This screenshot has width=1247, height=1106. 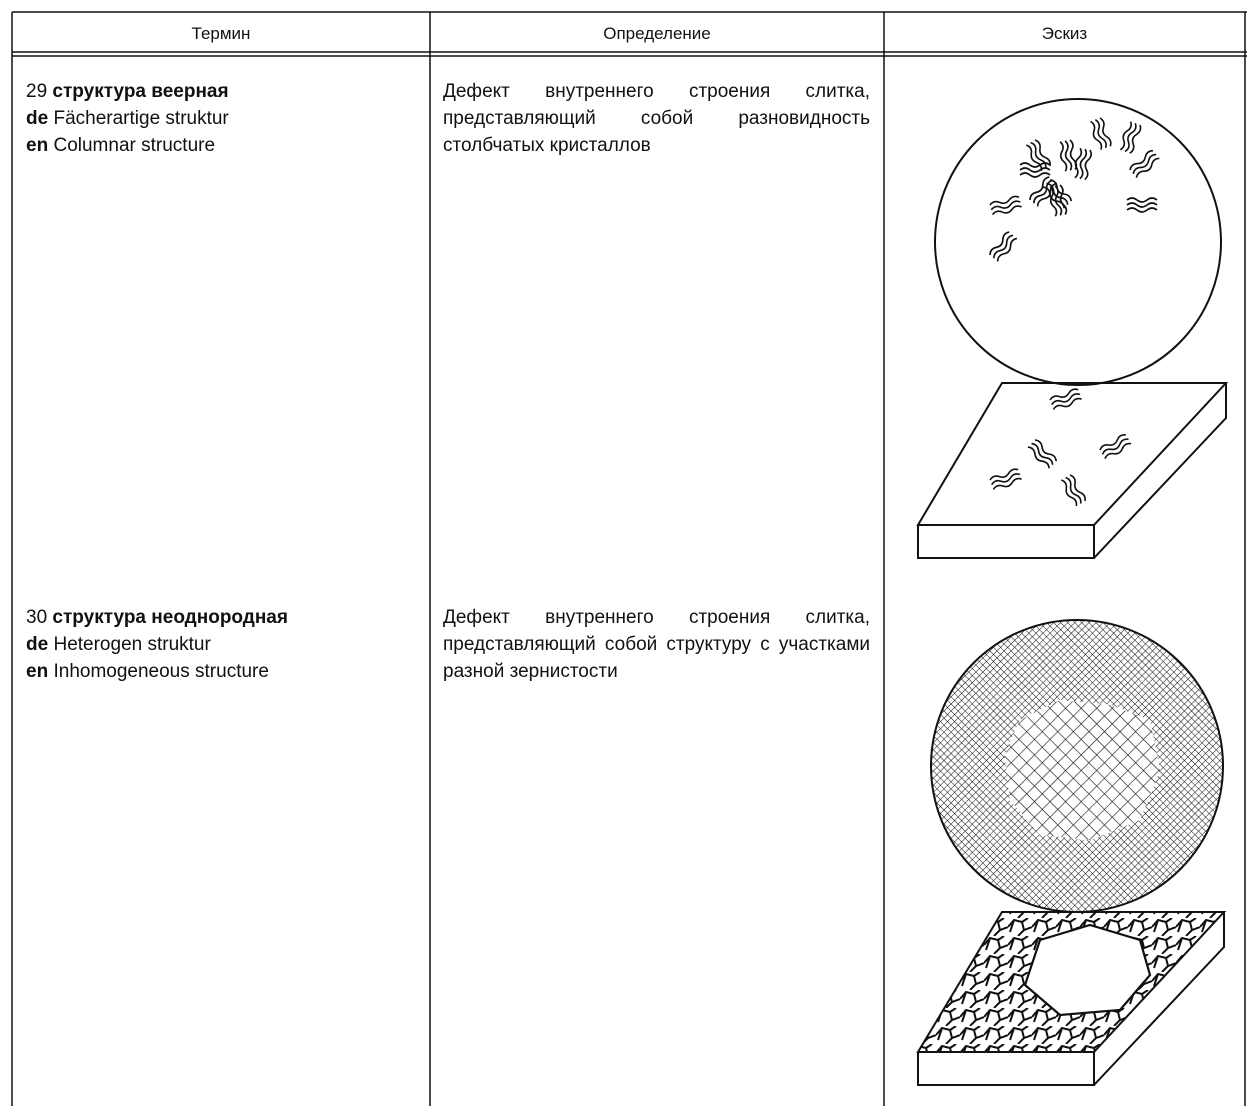 What do you see at coordinates (170, 617) in the screenshot?
I see `term: структура неоднородная` at bounding box center [170, 617].